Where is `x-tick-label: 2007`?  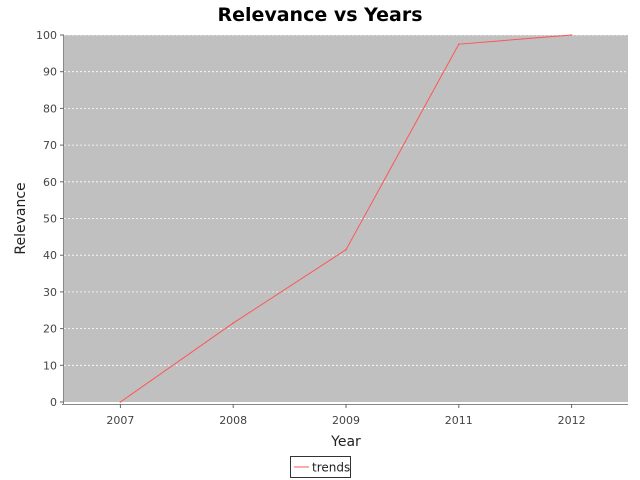
x-tick-label: 2007 is located at coordinates (120, 420).